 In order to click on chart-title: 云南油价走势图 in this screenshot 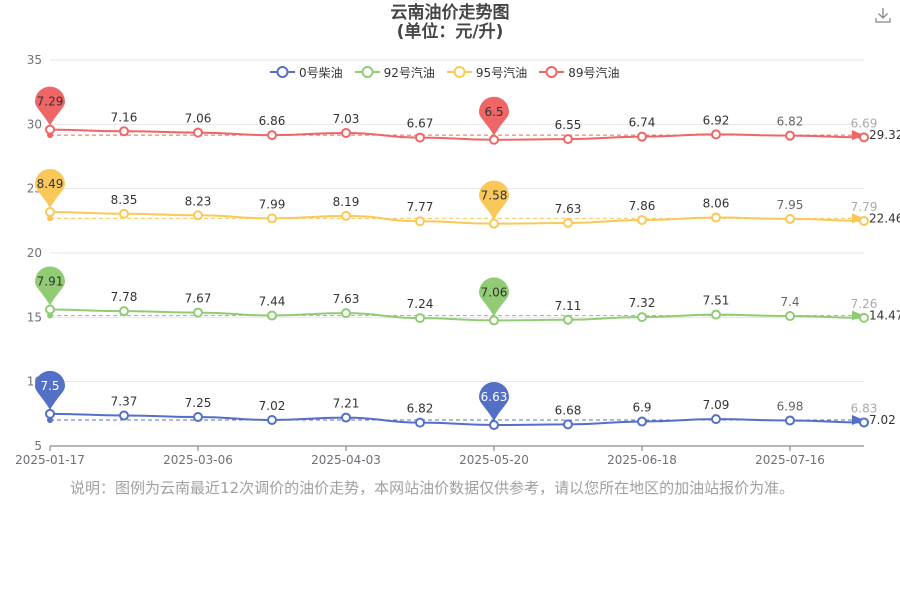, I will do `click(450, 13)`.